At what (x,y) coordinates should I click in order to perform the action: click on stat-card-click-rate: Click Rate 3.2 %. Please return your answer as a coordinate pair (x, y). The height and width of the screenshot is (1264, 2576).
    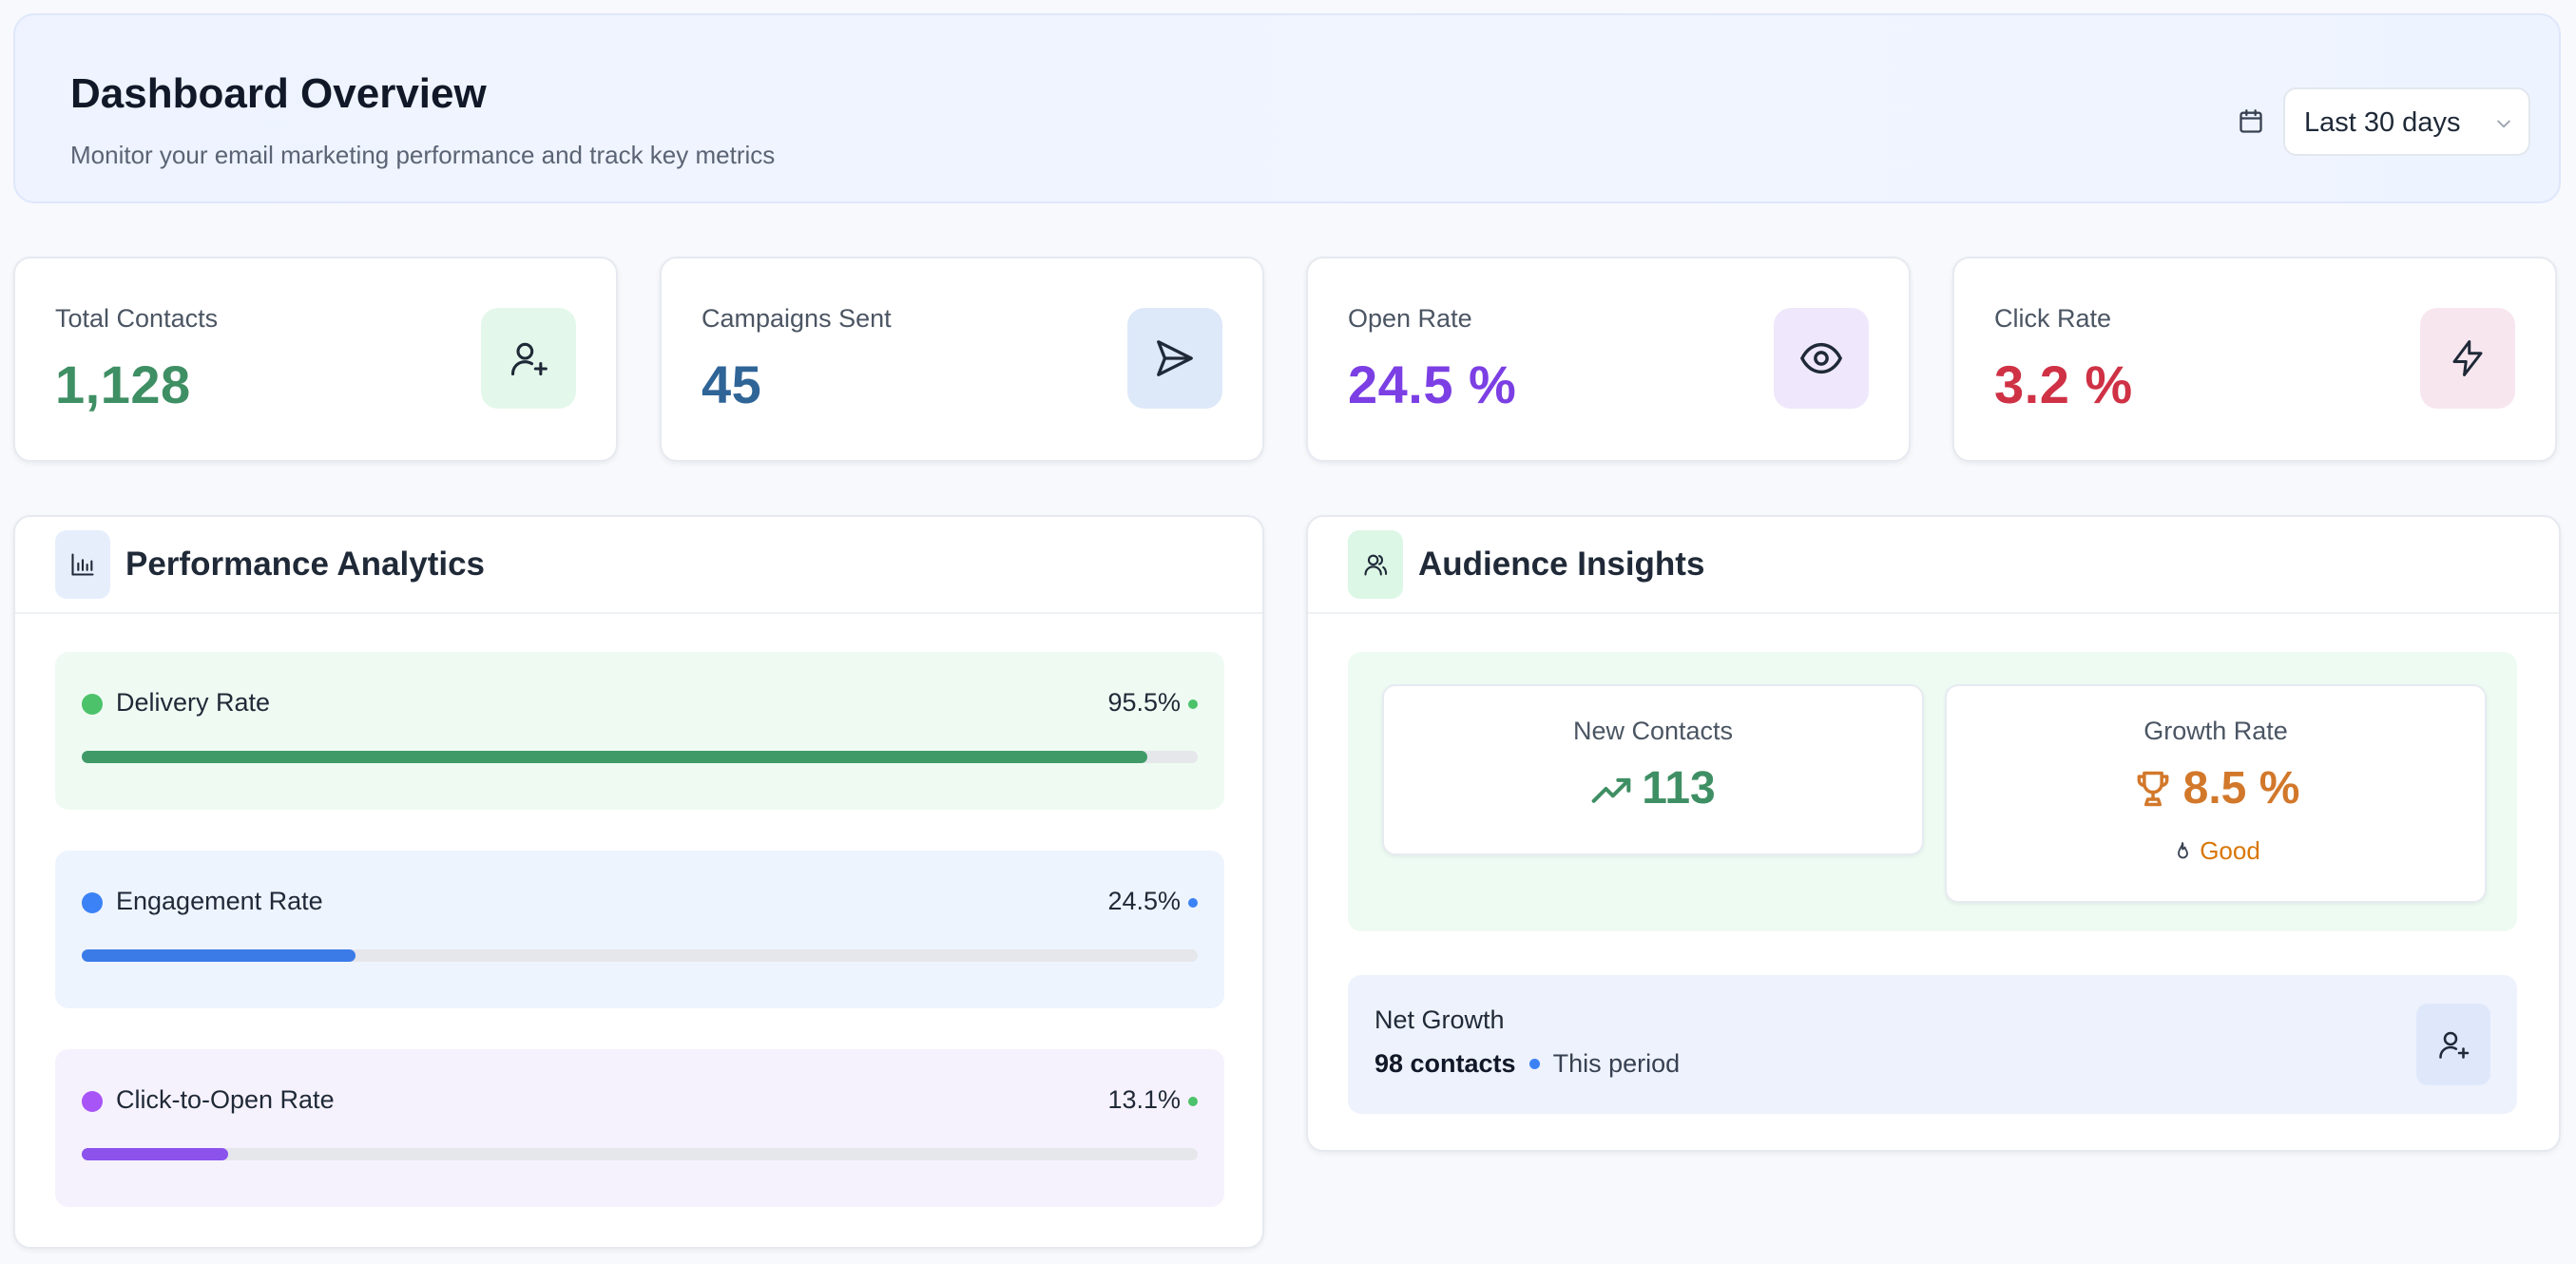
    Looking at the image, I should click on (2254, 360).